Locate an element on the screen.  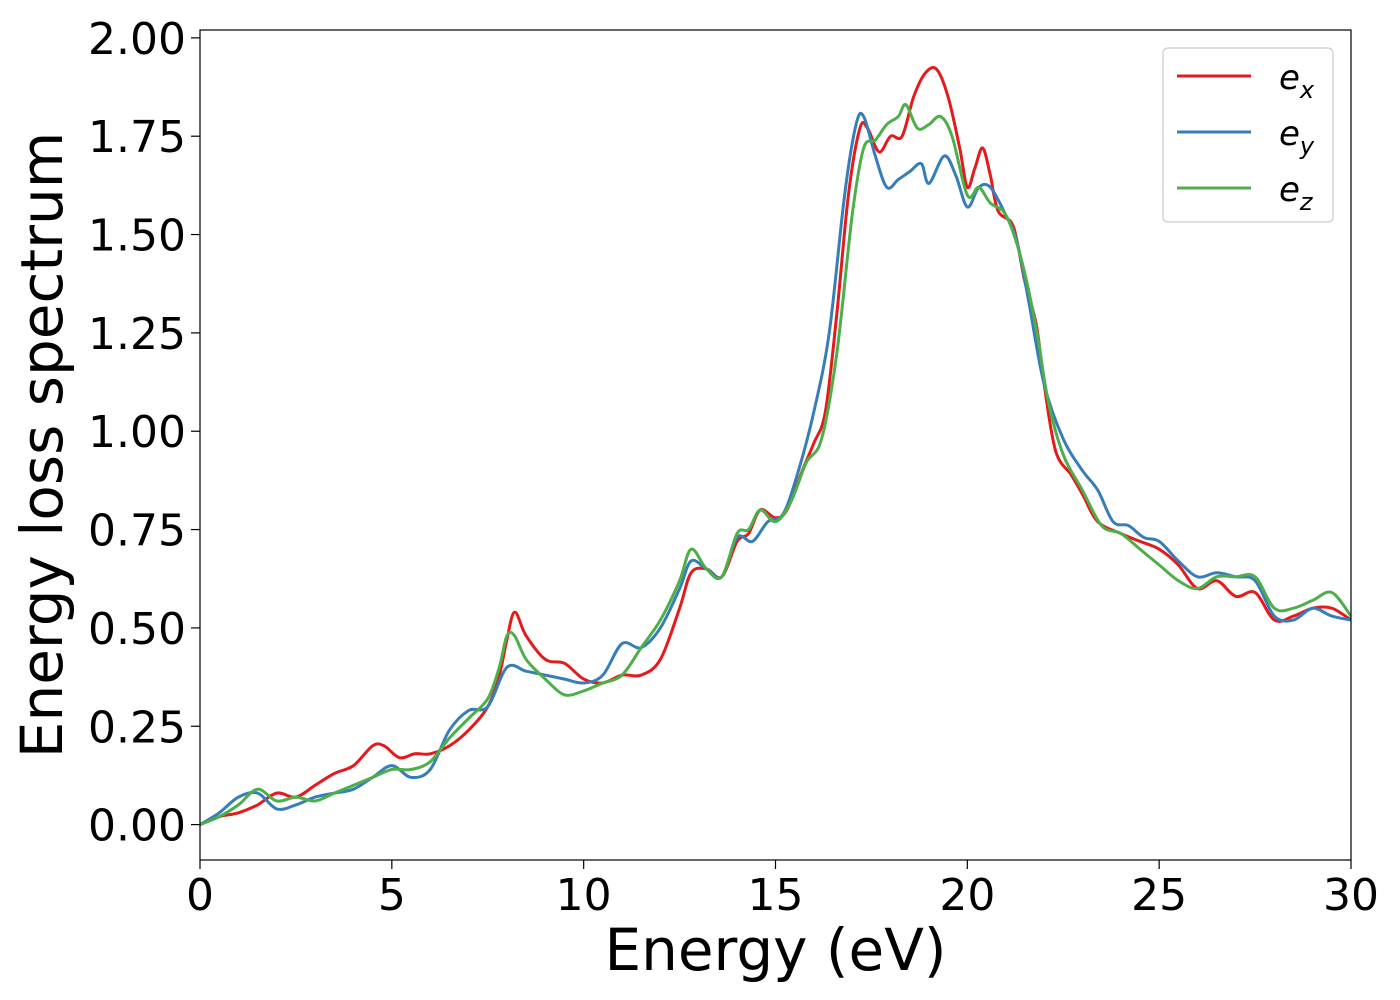
legend-label: ex is located at coordinates (1297, 81).